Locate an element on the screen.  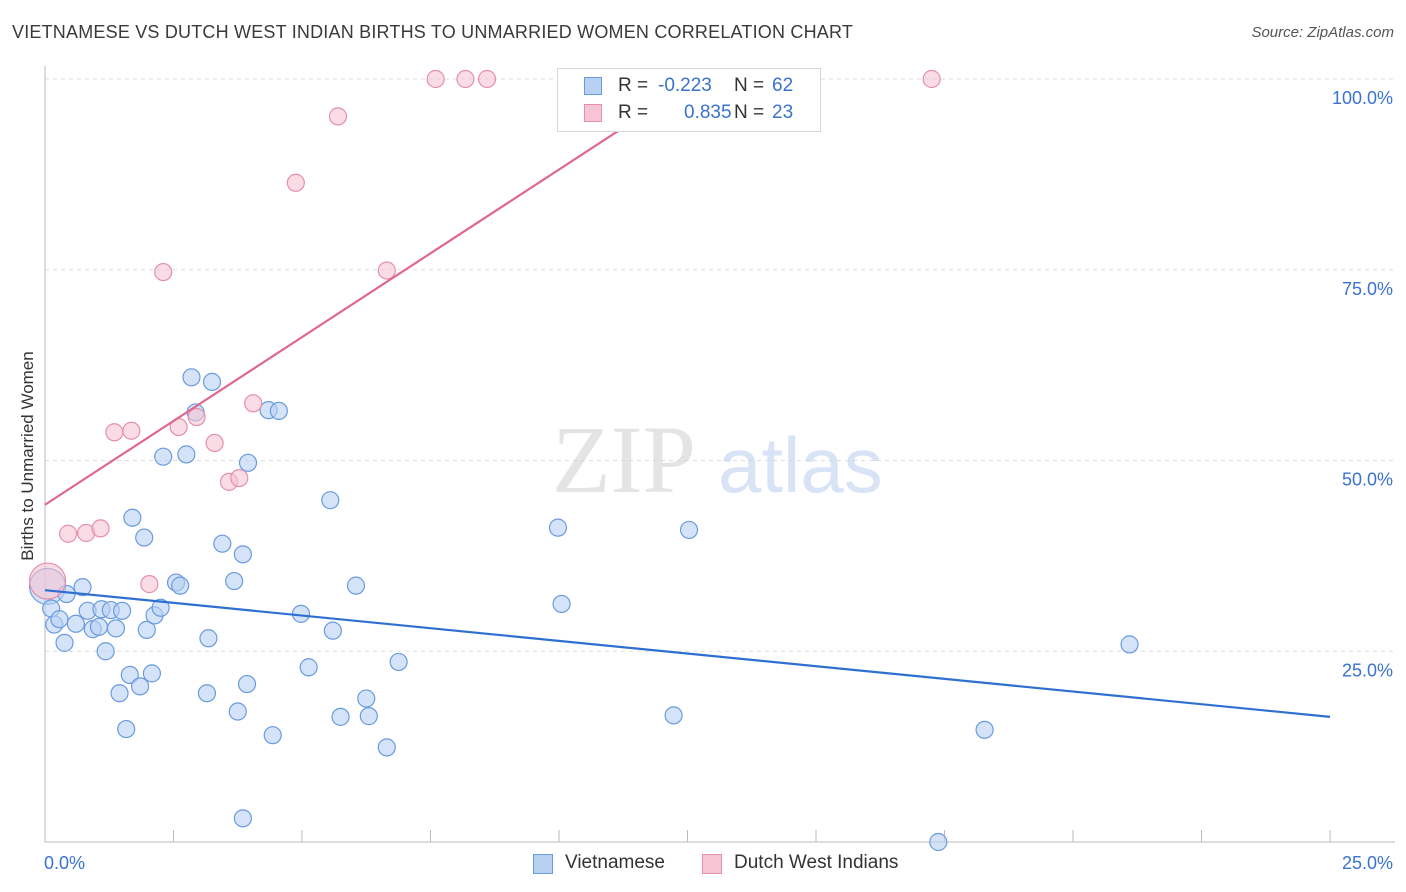
watermark: ZIP atlas is located at coordinates (717, 459).